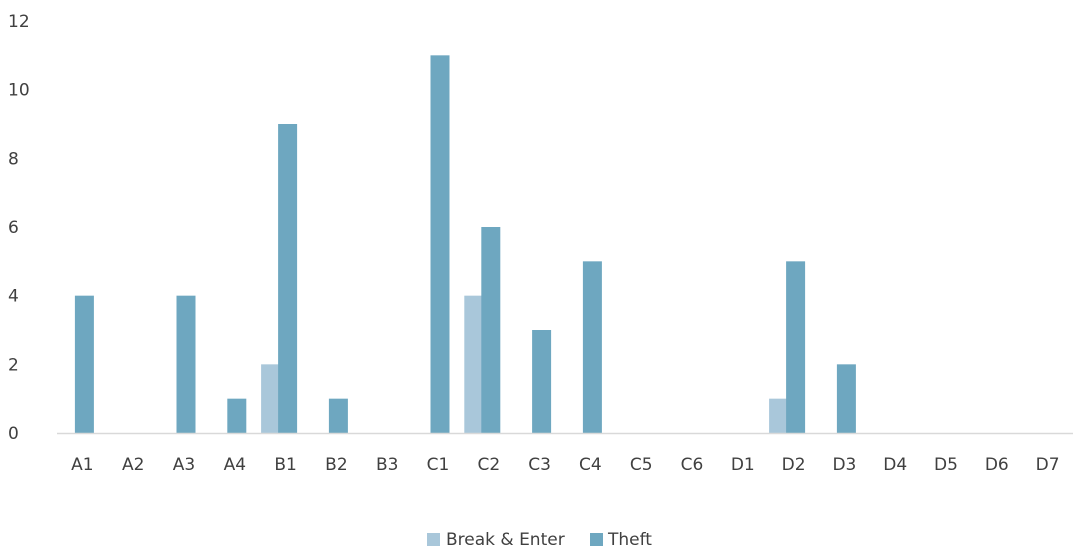  I want to click on bar-break-enter-d2, so click(779, 415).